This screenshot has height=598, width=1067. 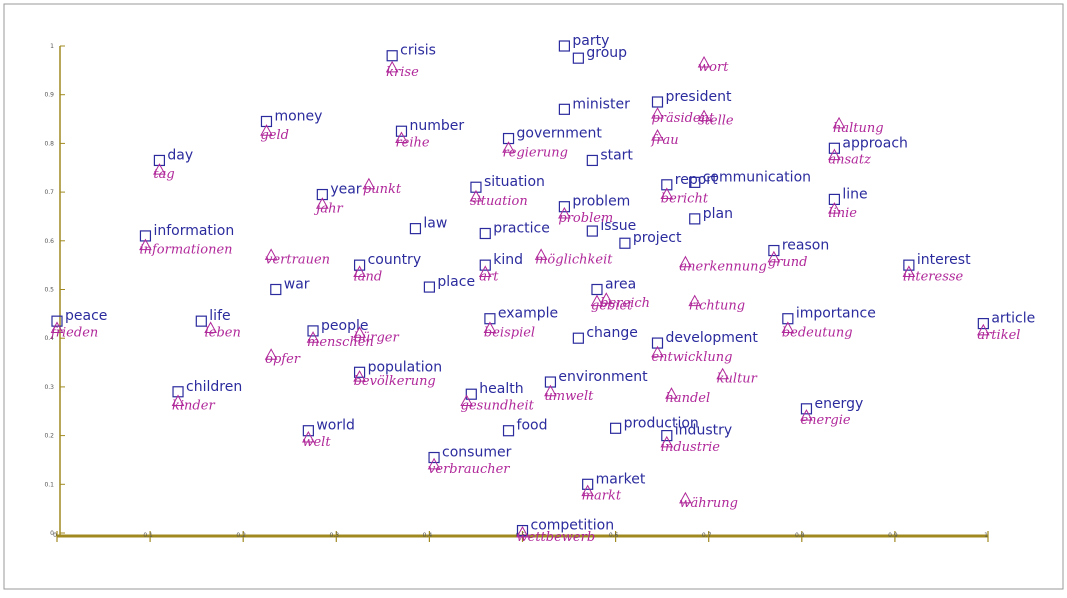 I want to click on point-label-en: industry, so click(x=703, y=431).